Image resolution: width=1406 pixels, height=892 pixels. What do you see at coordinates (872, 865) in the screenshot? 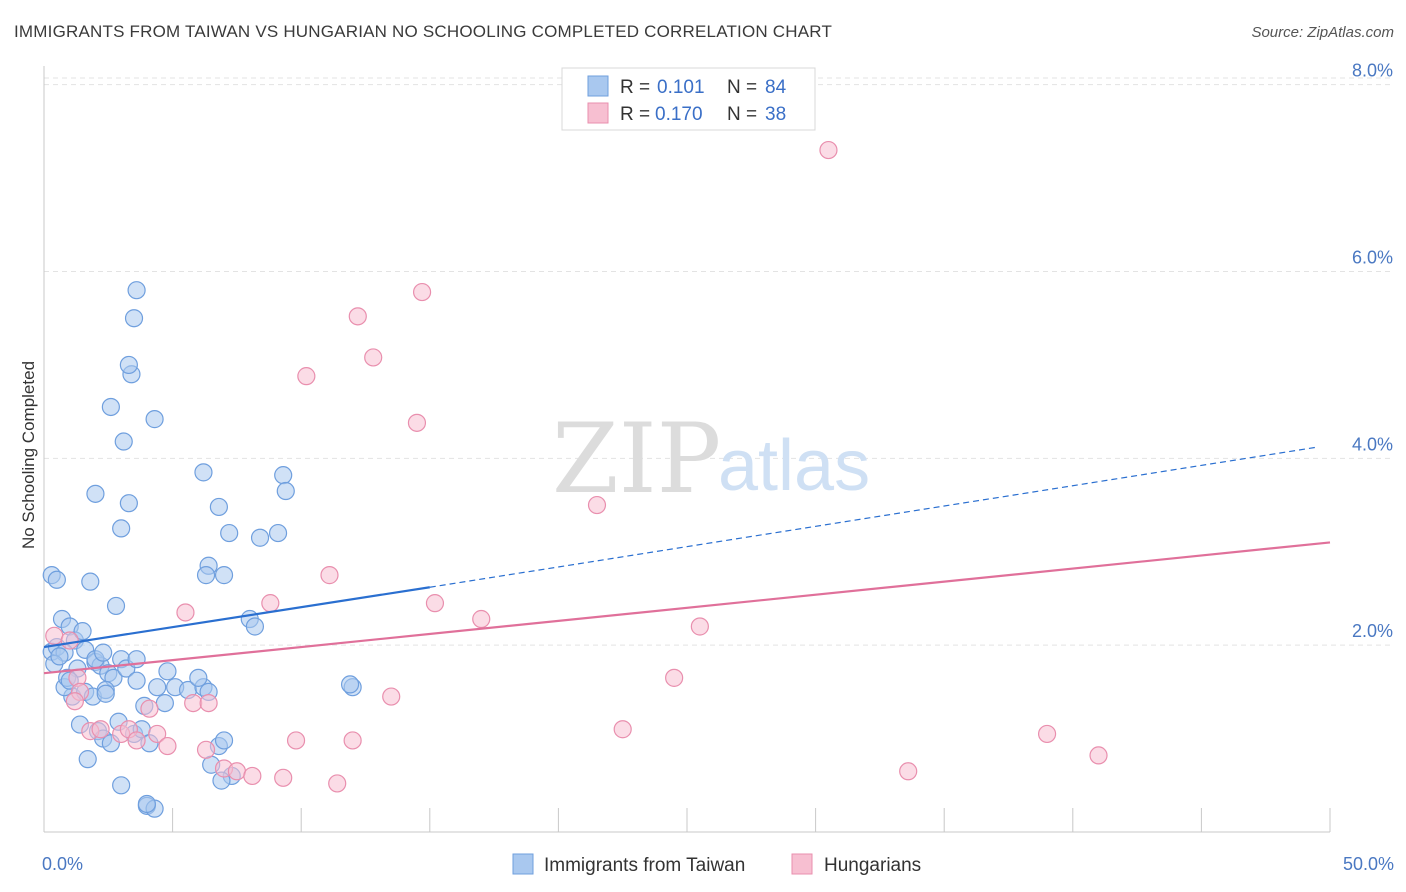
I see `bottom-legend-label-hungarians: Hungarians` at bounding box center [872, 865].